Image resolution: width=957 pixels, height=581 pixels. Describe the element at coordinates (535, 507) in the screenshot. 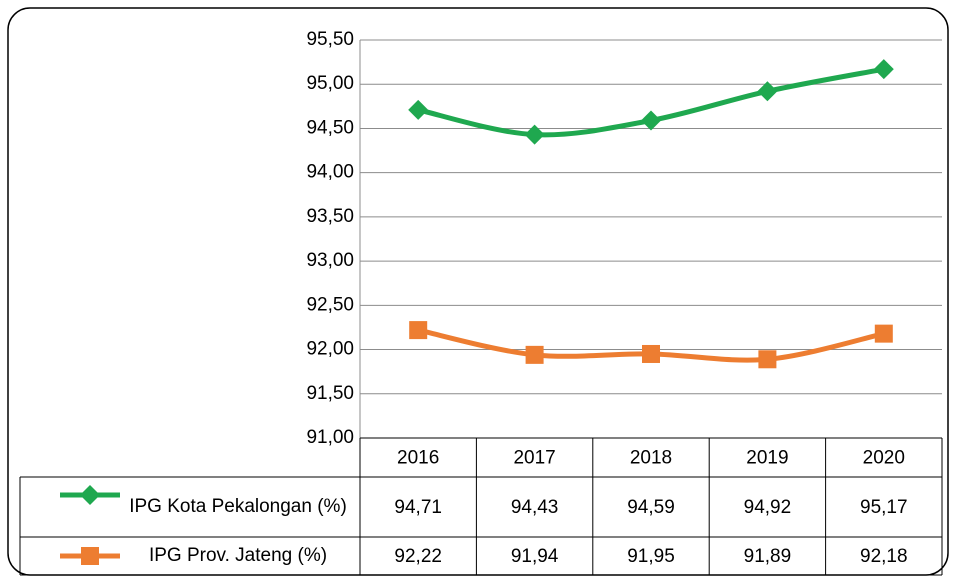

I see `table-value: 94,43` at that location.